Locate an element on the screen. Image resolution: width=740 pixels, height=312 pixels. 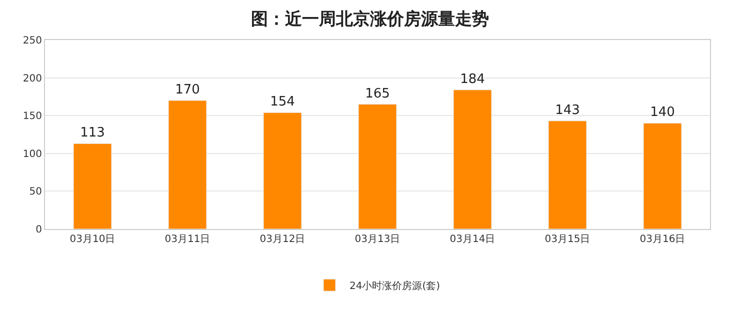
data-label: 170 is located at coordinates (187, 90).